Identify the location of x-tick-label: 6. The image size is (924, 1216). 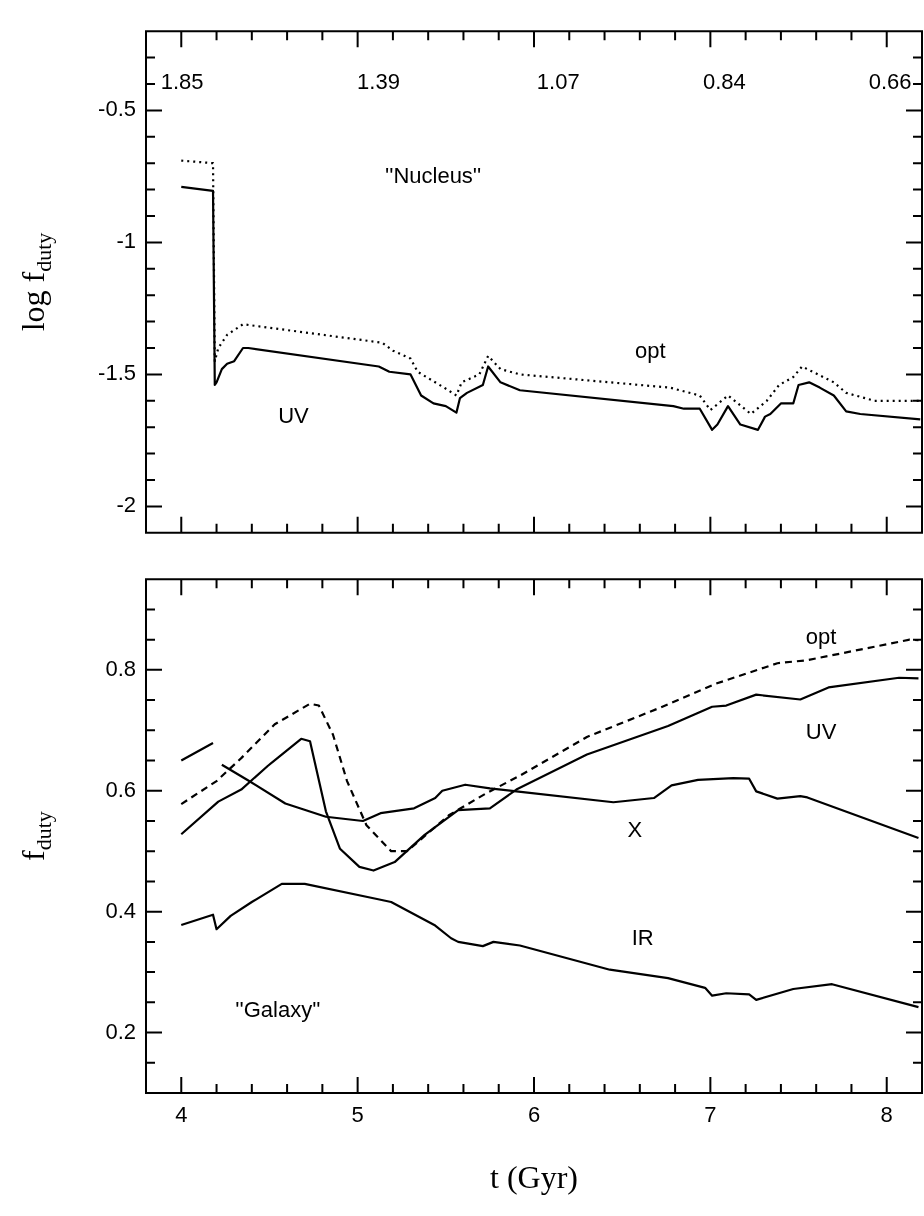
(534, 1115).